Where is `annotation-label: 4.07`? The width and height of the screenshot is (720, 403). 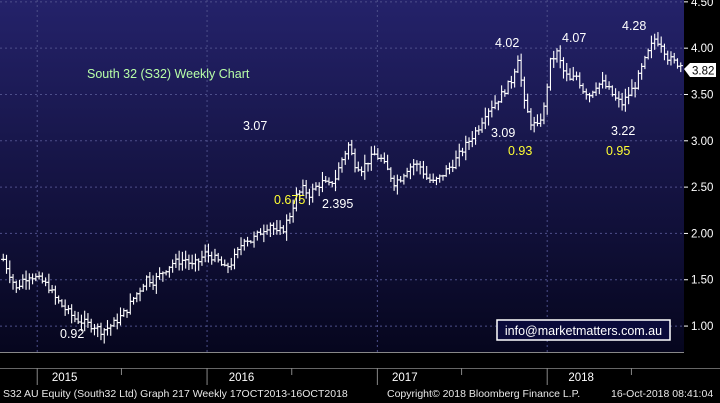
annotation-label: 4.07 is located at coordinates (574, 38).